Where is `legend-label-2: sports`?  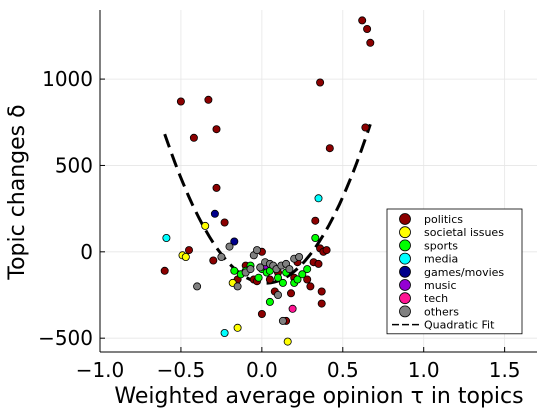 legend-label-2: sports is located at coordinates (441, 245).